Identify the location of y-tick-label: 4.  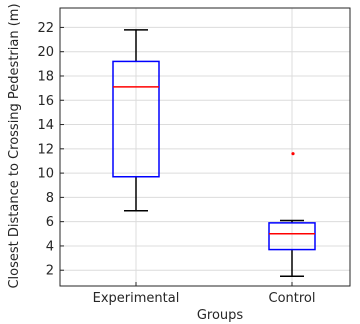
(50, 246).